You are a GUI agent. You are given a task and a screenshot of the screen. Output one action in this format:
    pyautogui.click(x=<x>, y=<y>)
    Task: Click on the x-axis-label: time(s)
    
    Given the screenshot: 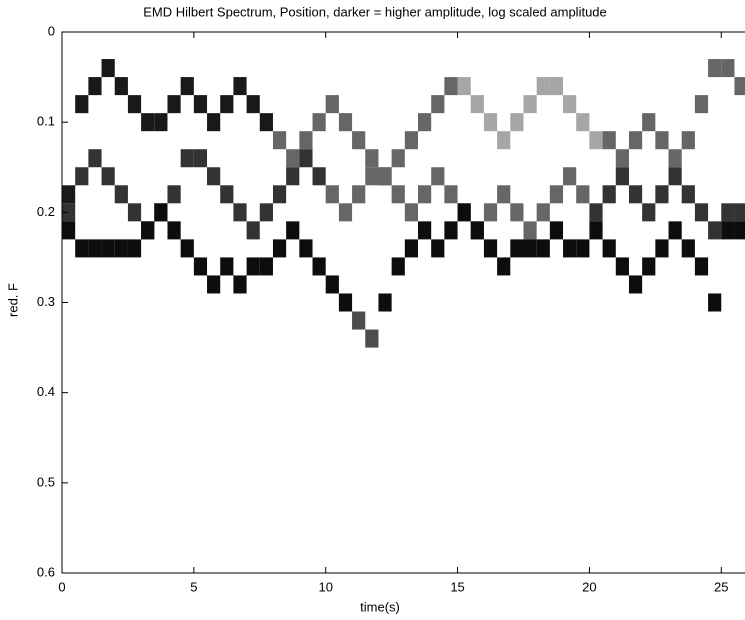 What is the action you would take?
    pyautogui.click(x=380, y=606)
    